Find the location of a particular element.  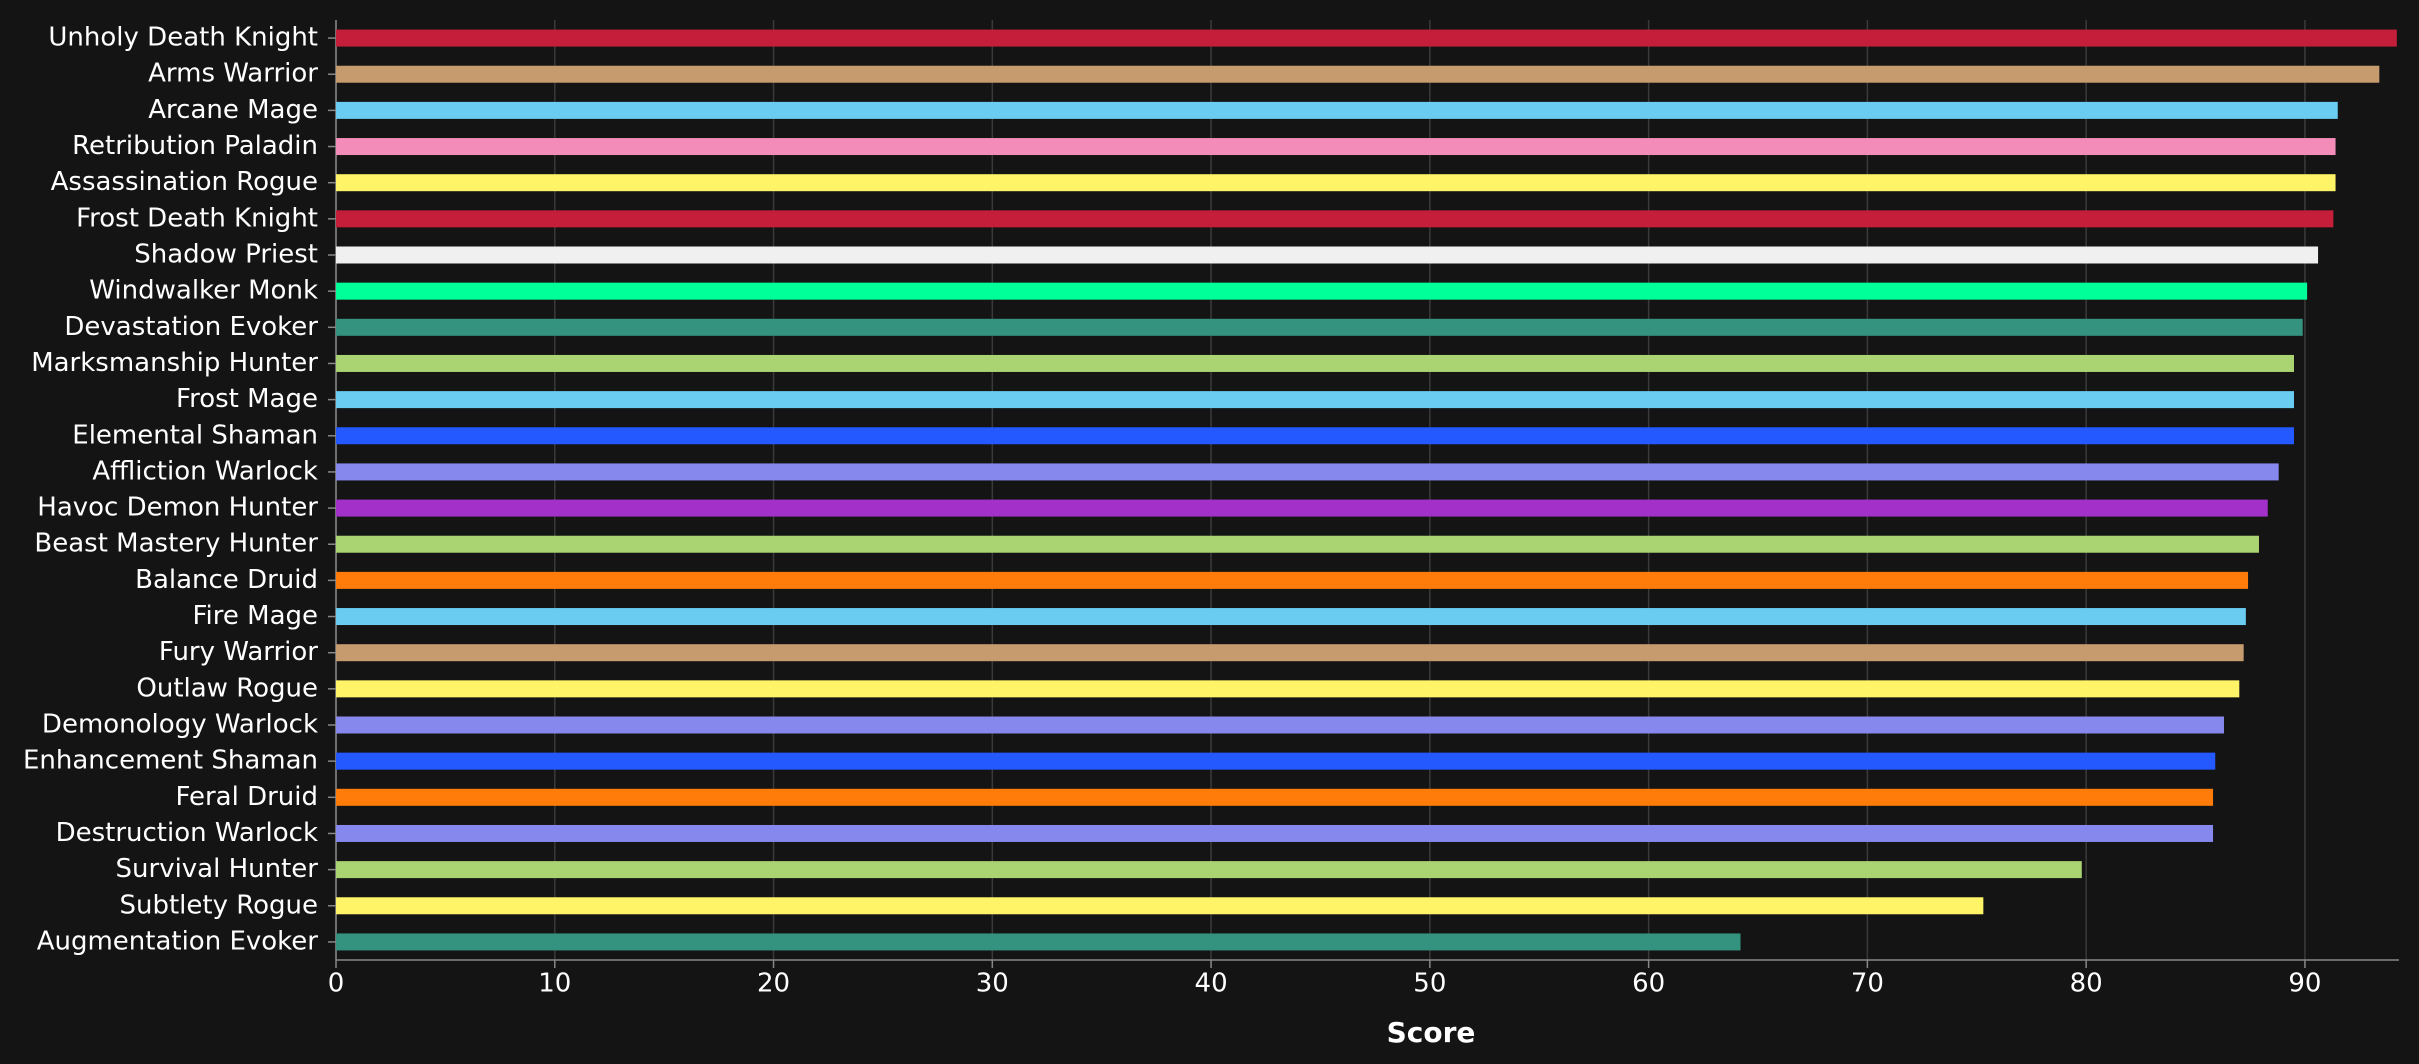

y-tick-label: Fire Mage is located at coordinates (255, 616).